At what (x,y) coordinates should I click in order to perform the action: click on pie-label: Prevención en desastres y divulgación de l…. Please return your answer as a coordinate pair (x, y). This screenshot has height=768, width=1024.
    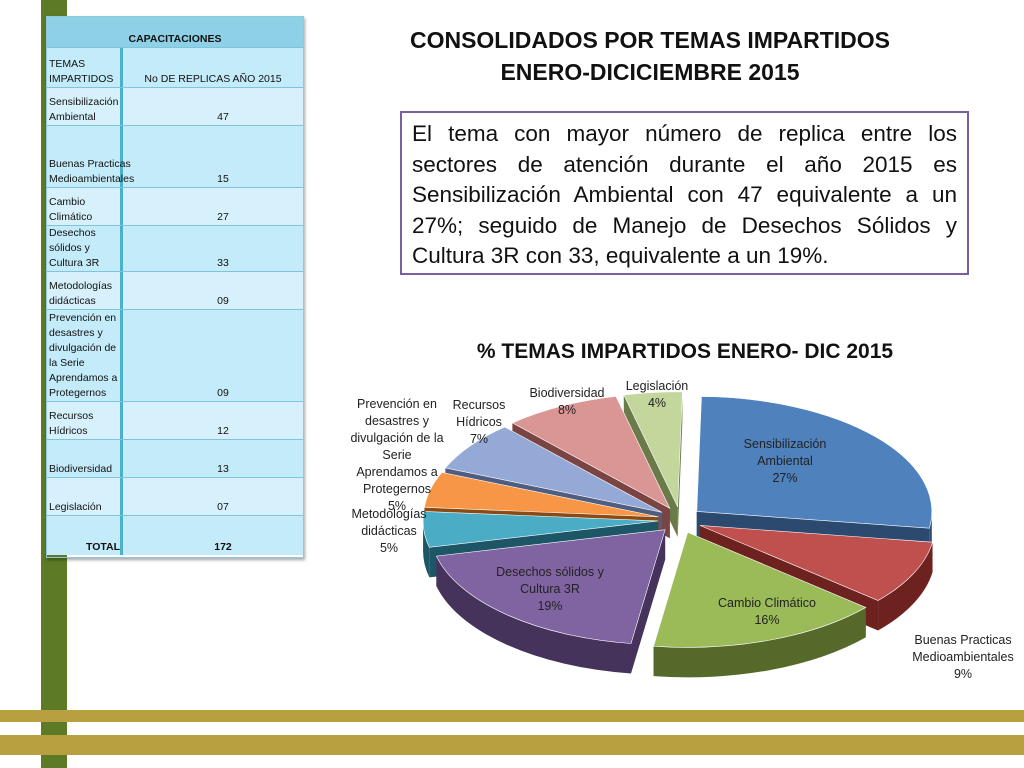
    Looking at the image, I should click on (396, 455).